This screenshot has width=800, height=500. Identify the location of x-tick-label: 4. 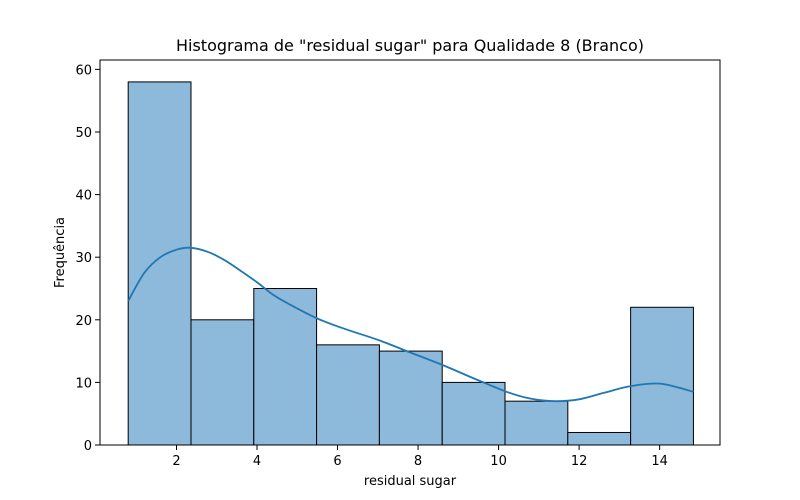
(257, 461).